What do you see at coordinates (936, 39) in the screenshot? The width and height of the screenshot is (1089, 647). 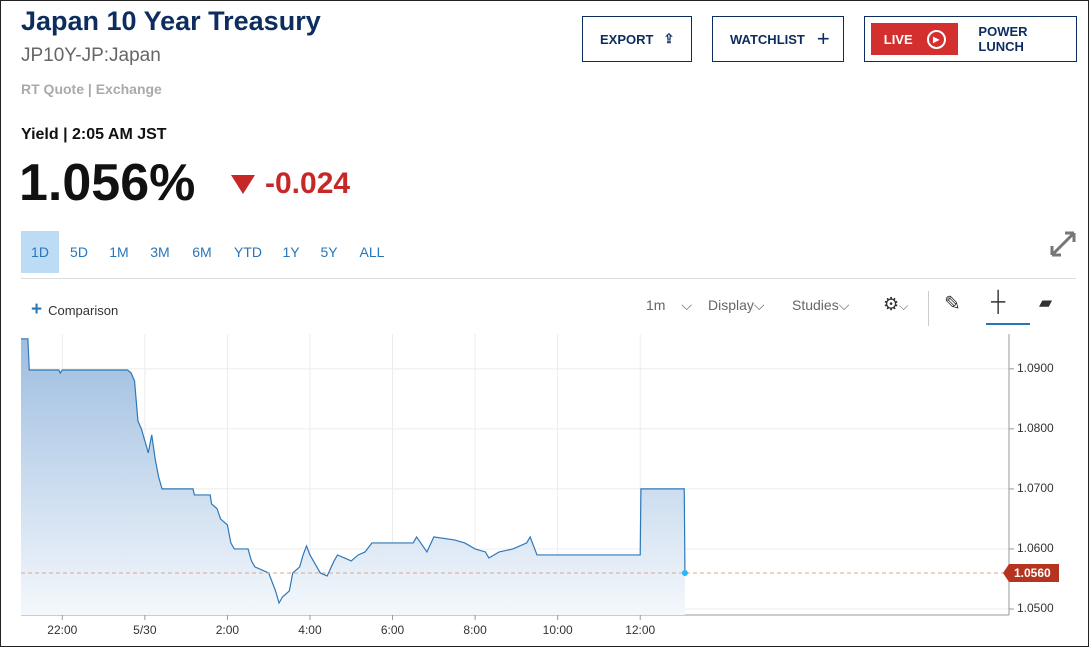 I see `icon: ▶` at bounding box center [936, 39].